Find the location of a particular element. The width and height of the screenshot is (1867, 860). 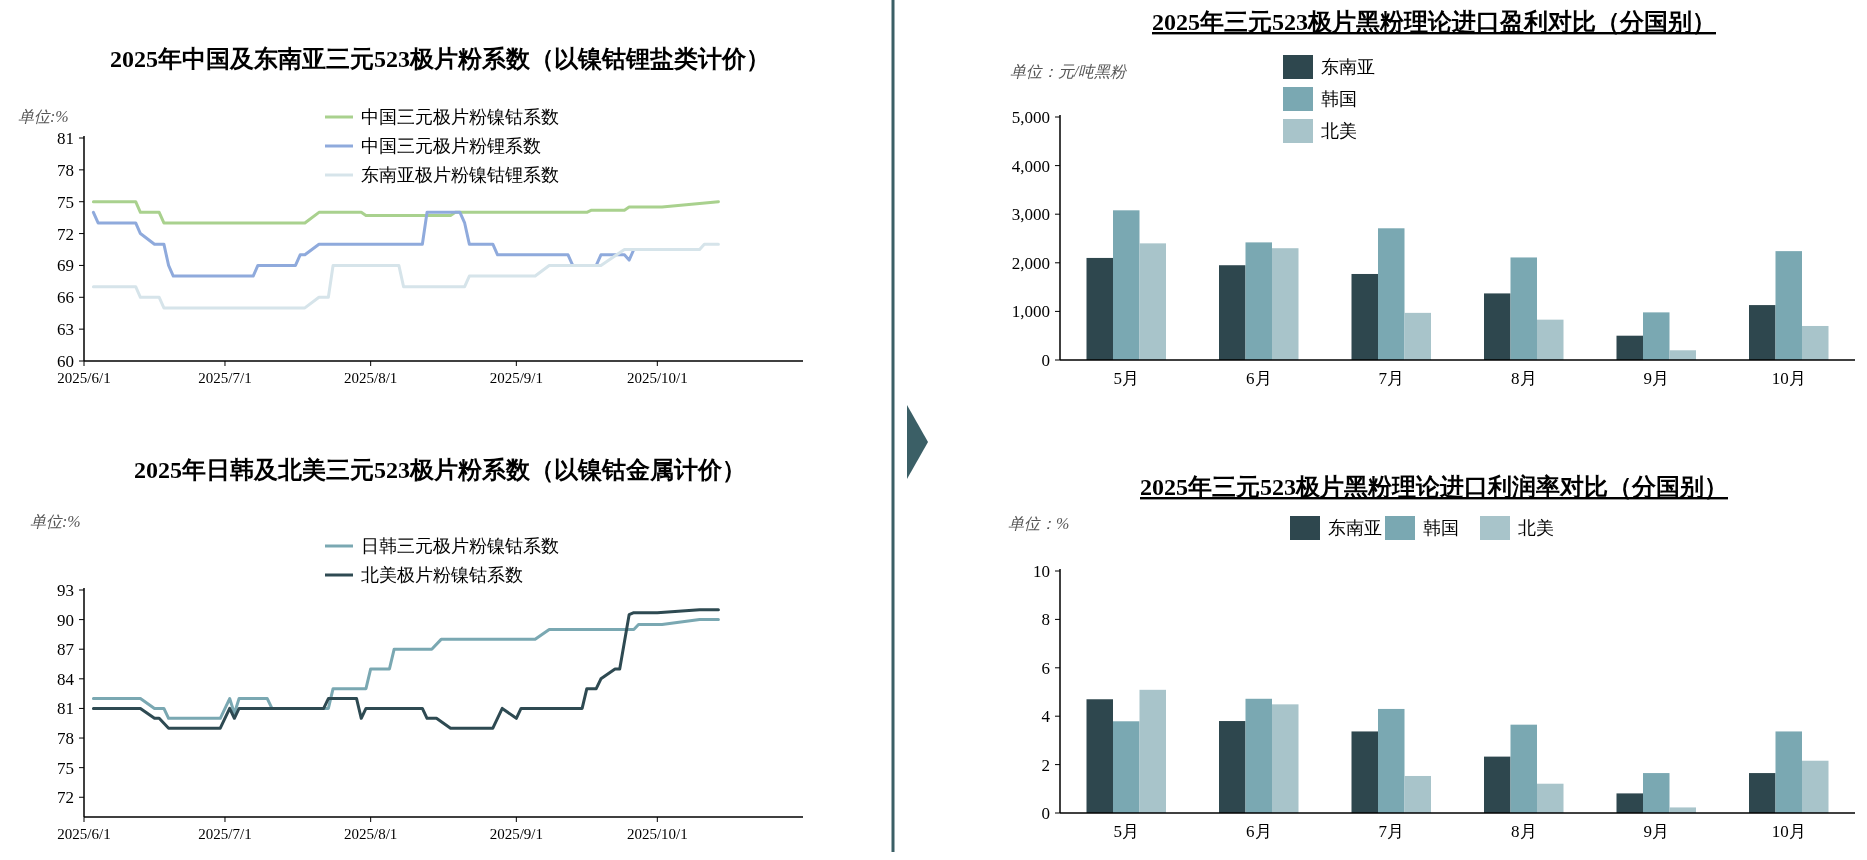

legend-label: 东南亚极片粉镍钴锂系数 is located at coordinates (460, 175).